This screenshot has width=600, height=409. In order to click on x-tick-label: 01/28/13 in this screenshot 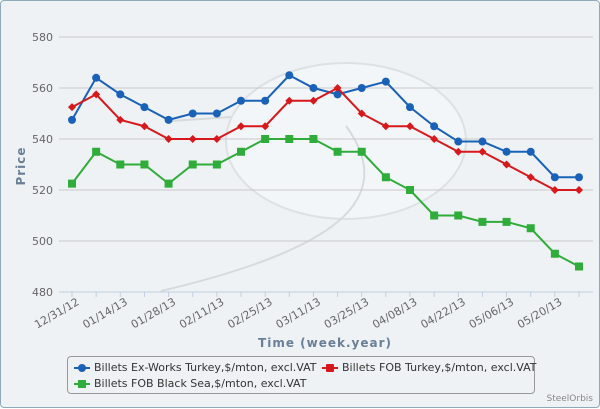, I will do `click(153, 313)`.